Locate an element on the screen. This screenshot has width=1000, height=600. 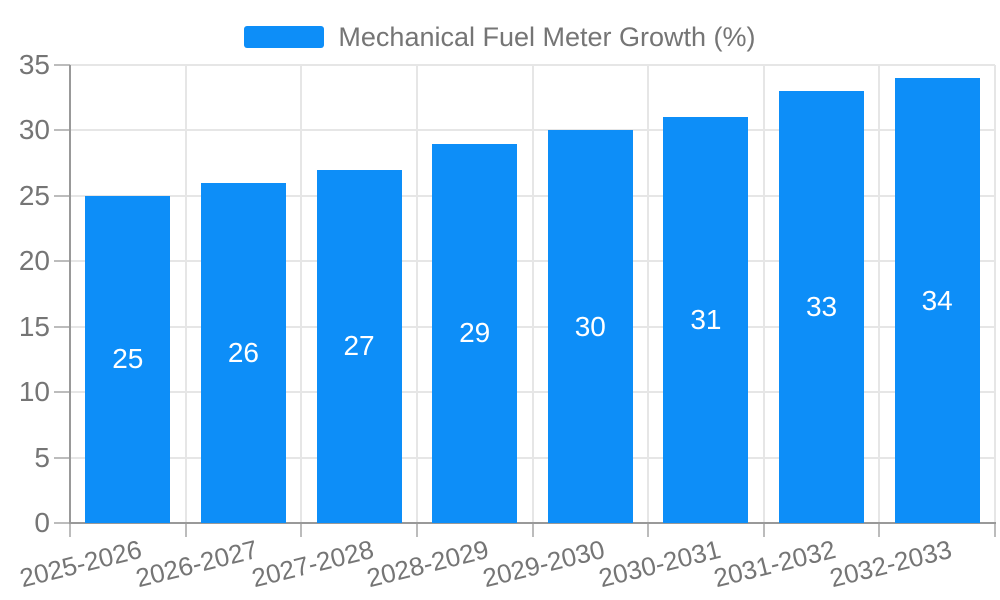
x-category-label: 2028-2029 is located at coordinates (428, 564).